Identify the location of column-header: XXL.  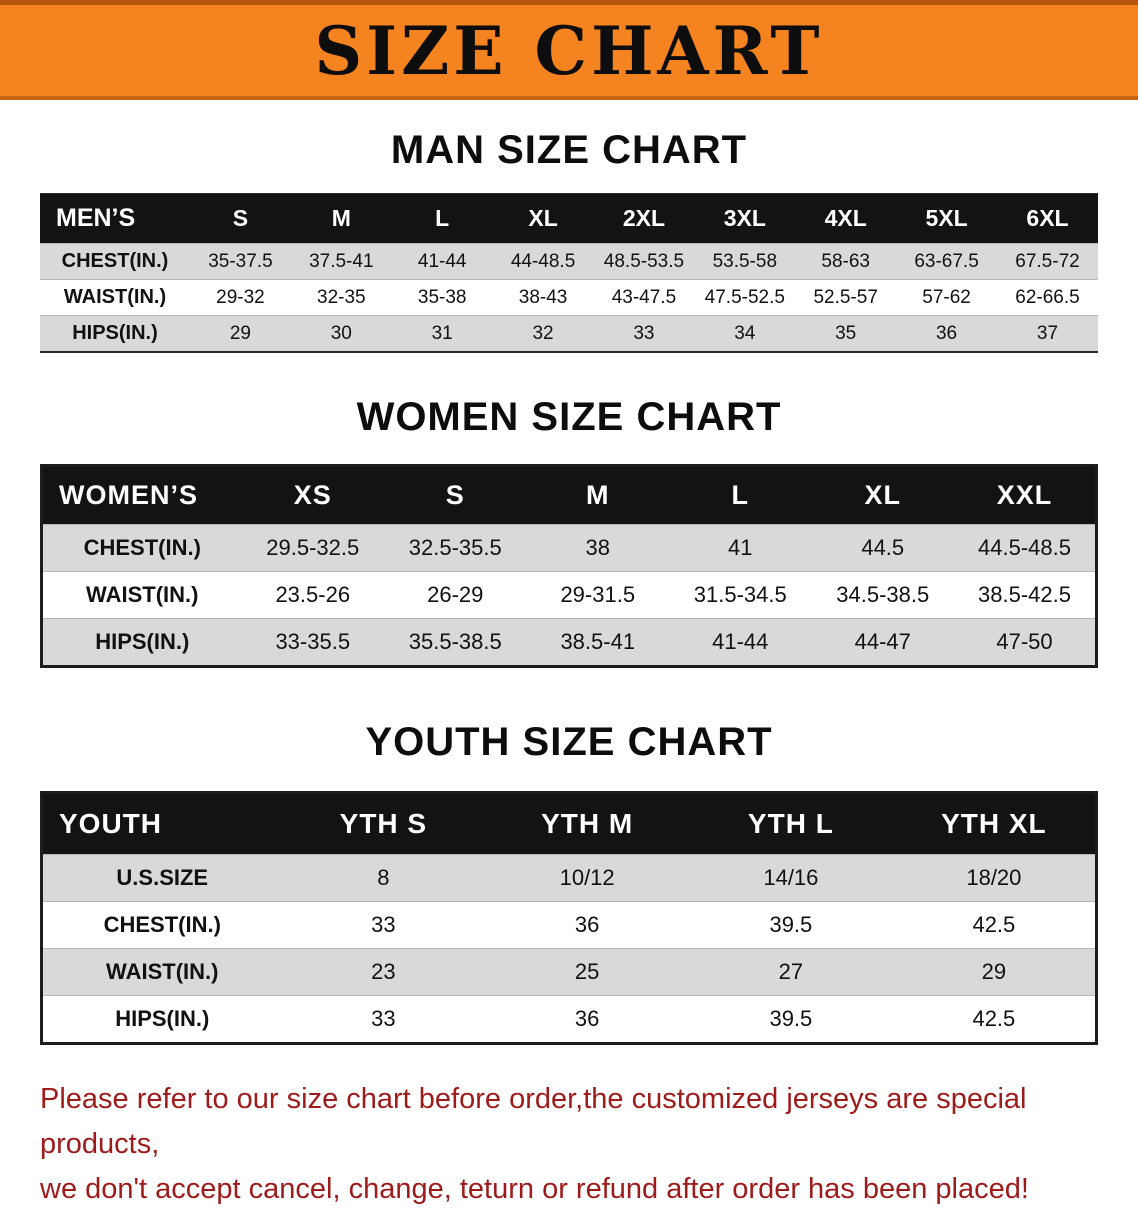
(1025, 495).